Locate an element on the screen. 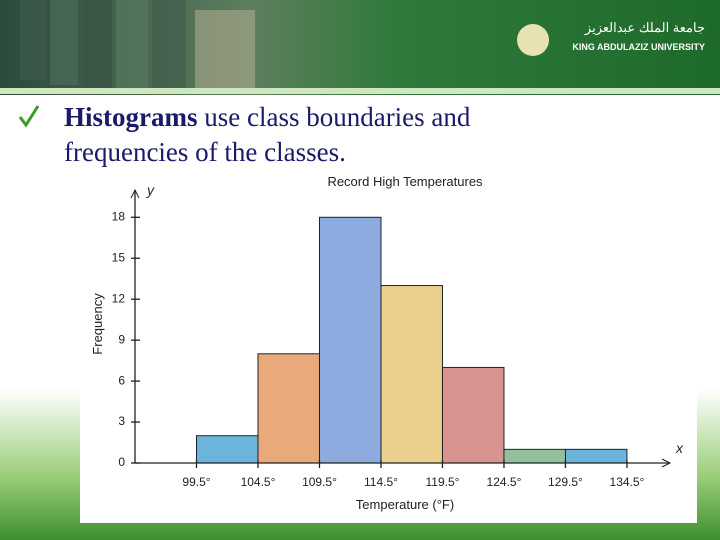 This screenshot has height=540, width=720. university-arabic: جامعة الملك عبدالعزيز is located at coordinates (644, 28).